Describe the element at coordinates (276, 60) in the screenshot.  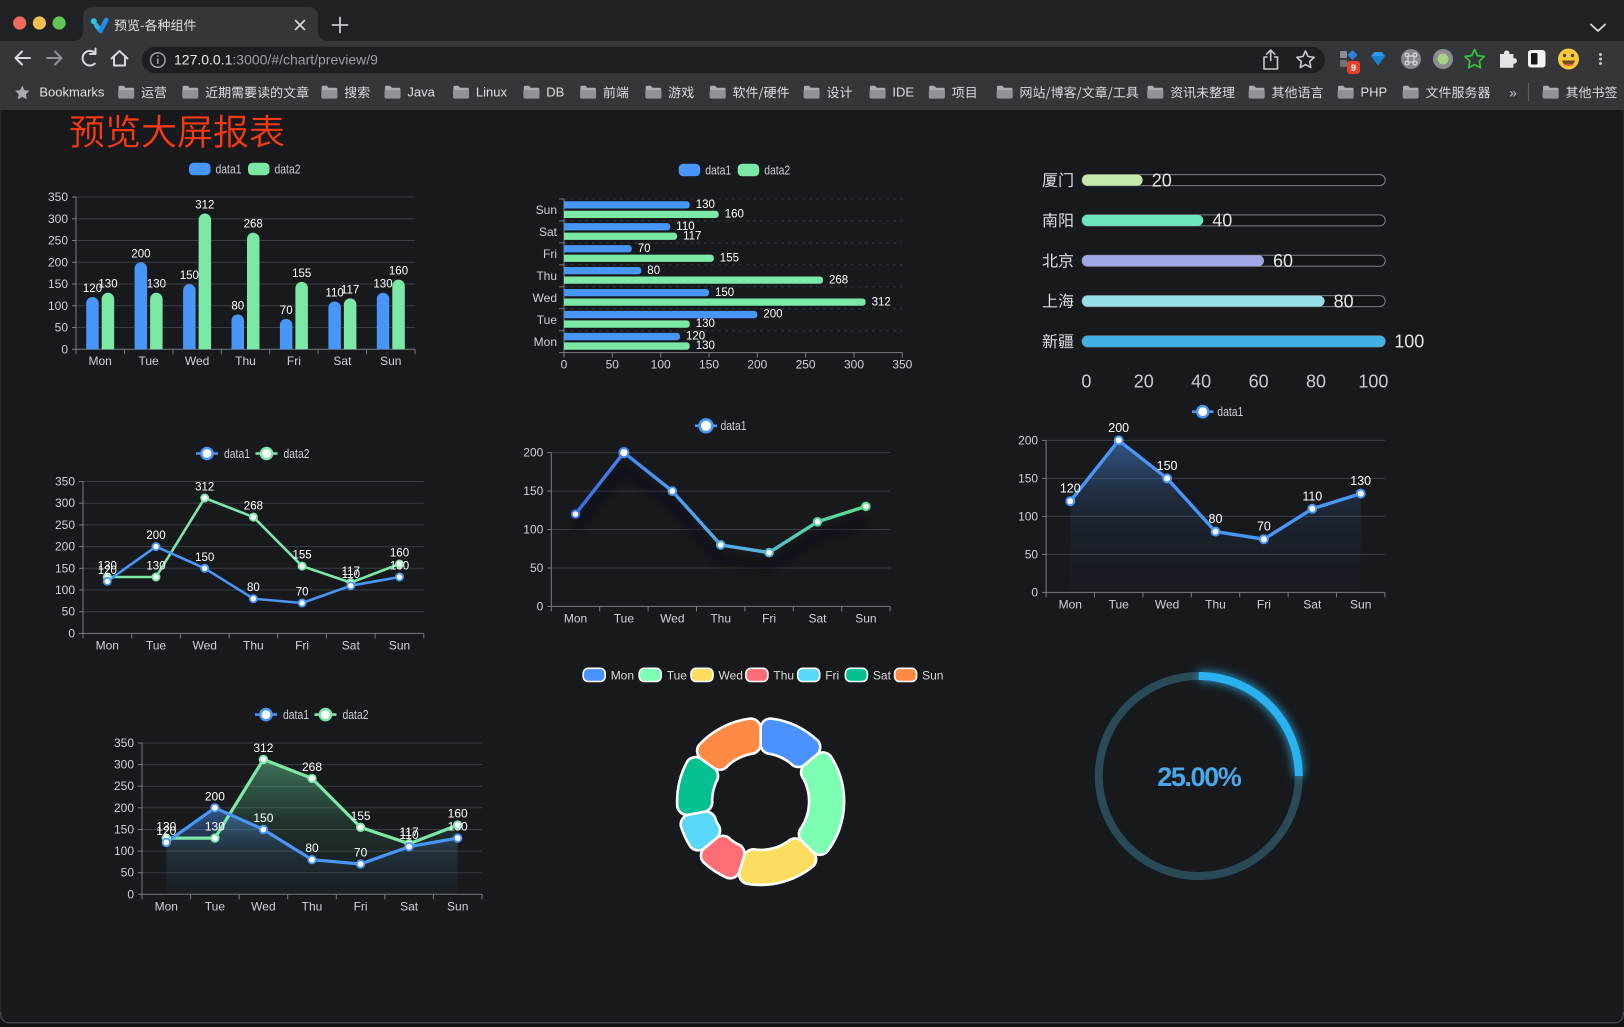
I see `svg-text:127.0.0.1:3000/#/chart/preview: 127.0.0.1:3000/#/chart/preview/9` at that location.